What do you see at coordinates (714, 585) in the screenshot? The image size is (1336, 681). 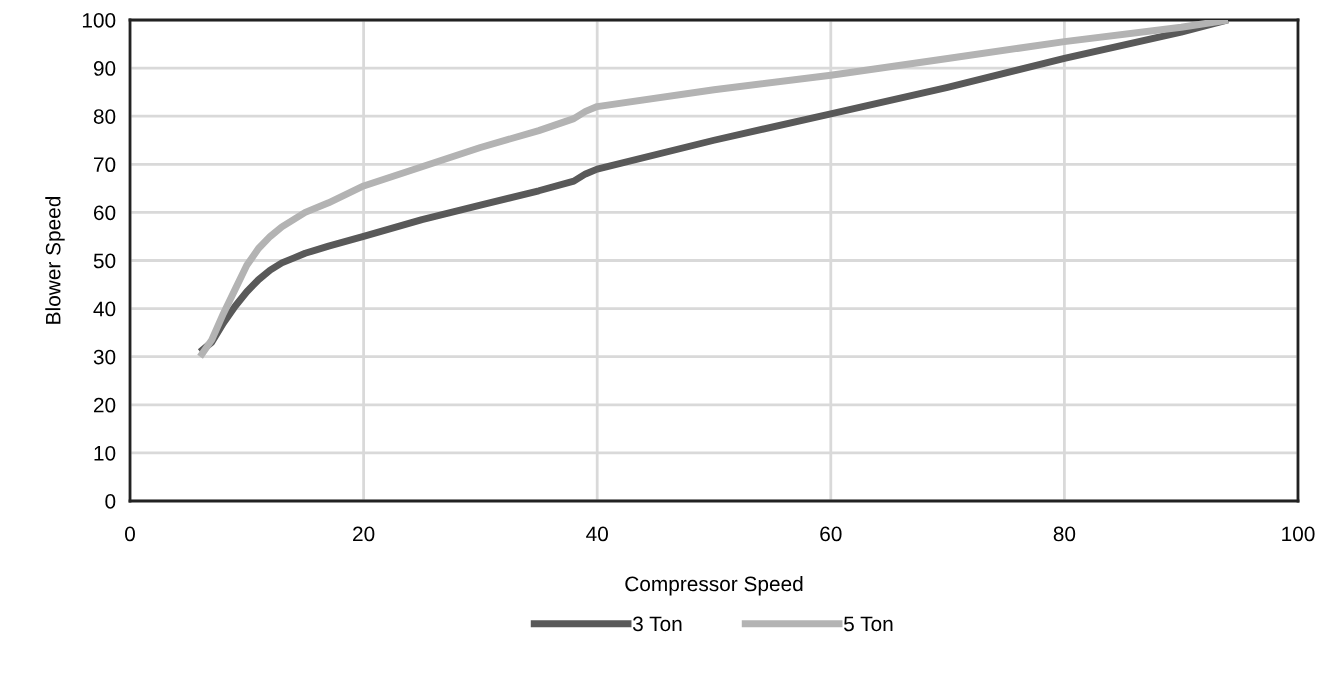 I see `x-axis-title: Compressor Speed` at bounding box center [714, 585].